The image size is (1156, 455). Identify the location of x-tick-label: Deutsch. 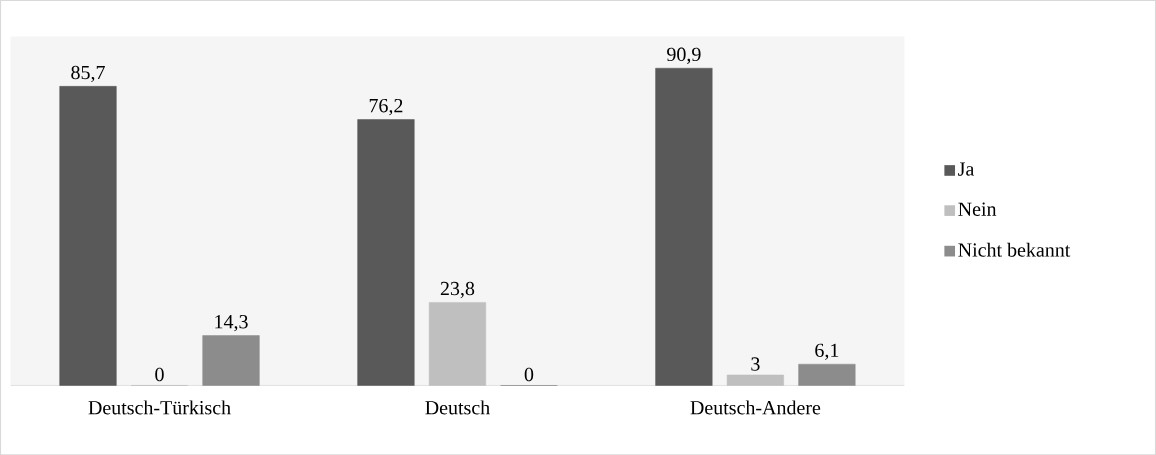
(457, 407).